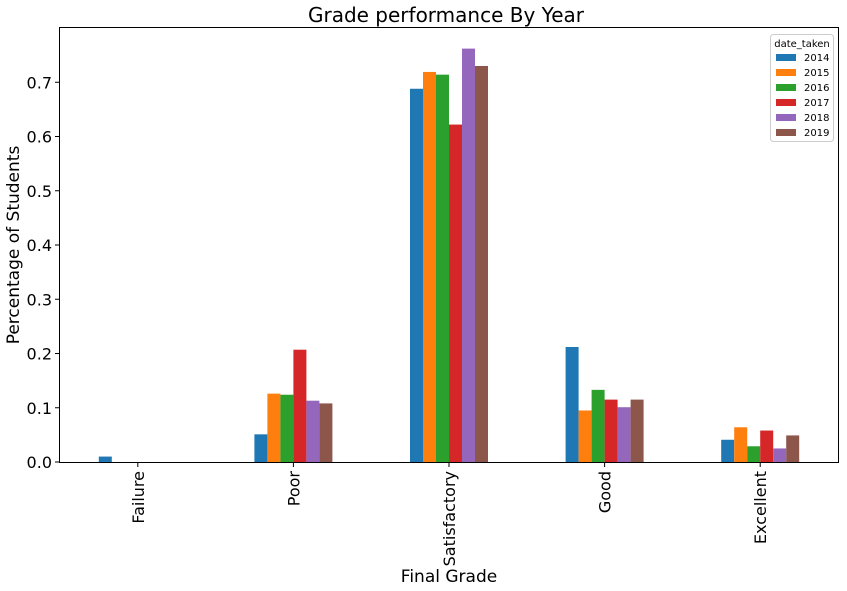  Describe the element at coordinates (446, 15) in the screenshot. I see `chart-title: Grade performance By Year` at that location.